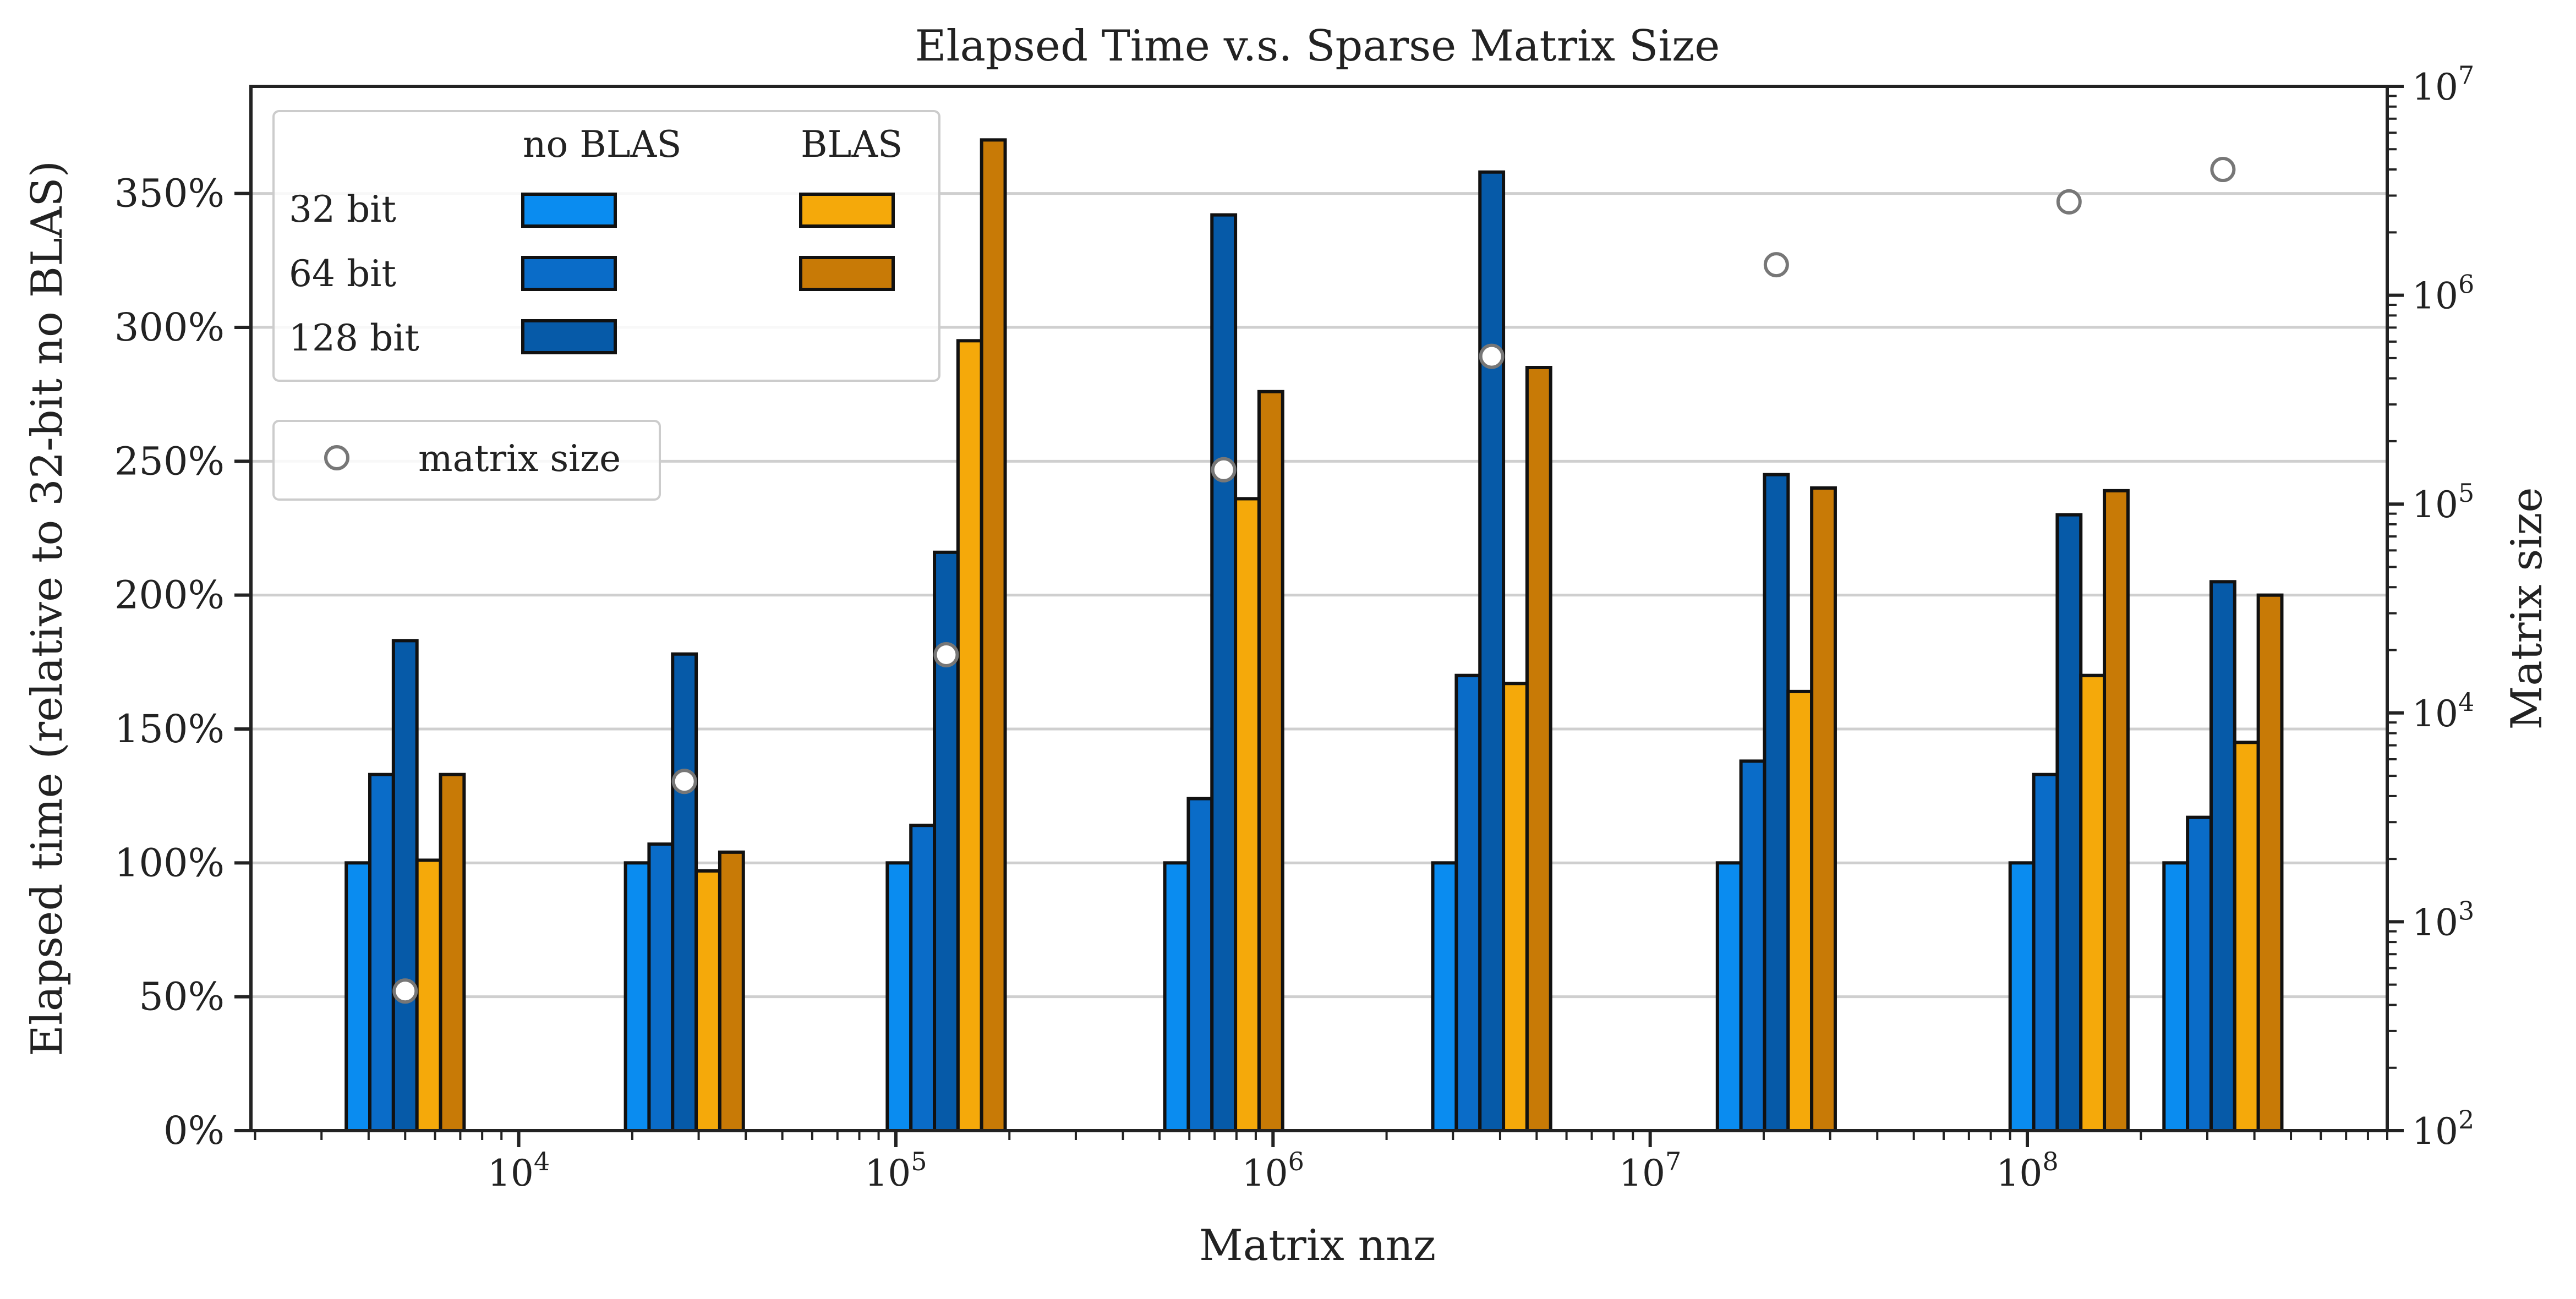 The width and height of the screenshot is (2576, 1299). Describe the element at coordinates (342, 209) in the screenshot. I see `legend-row-32: 32 bit` at that location.